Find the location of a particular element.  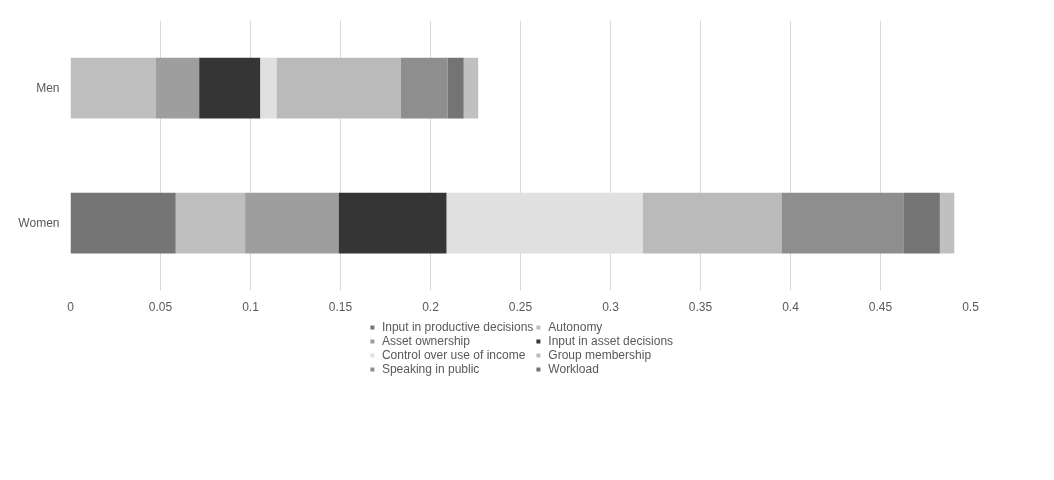

x-tick-label: 0 is located at coordinates (71, 306).